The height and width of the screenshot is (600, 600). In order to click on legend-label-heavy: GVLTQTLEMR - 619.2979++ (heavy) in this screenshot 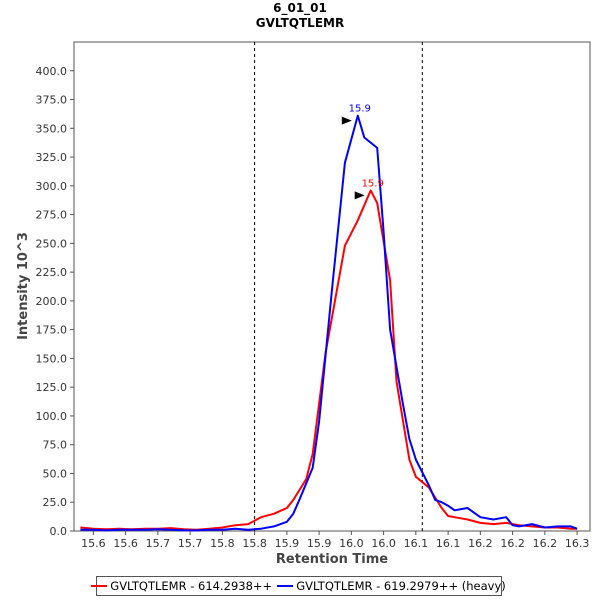, I will do `click(401, 586)`.